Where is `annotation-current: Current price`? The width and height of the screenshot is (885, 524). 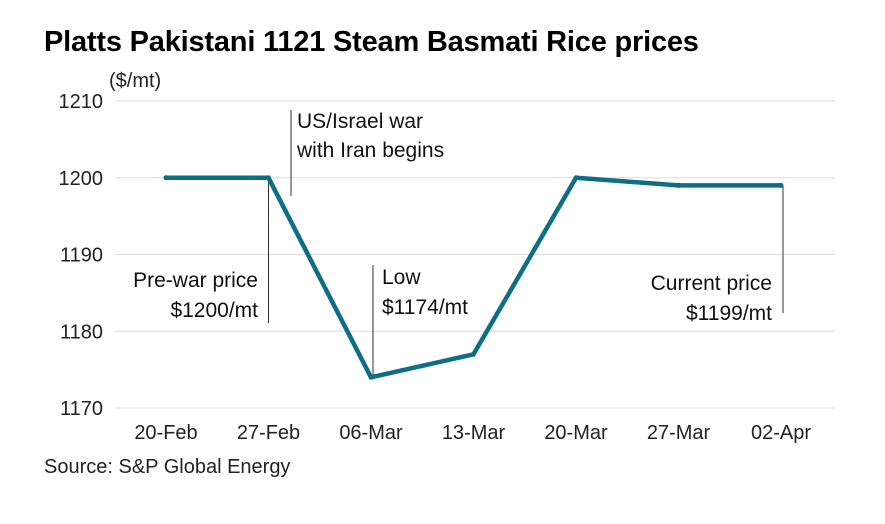
annotation-current: Current price is located at coordinates (711, 283).